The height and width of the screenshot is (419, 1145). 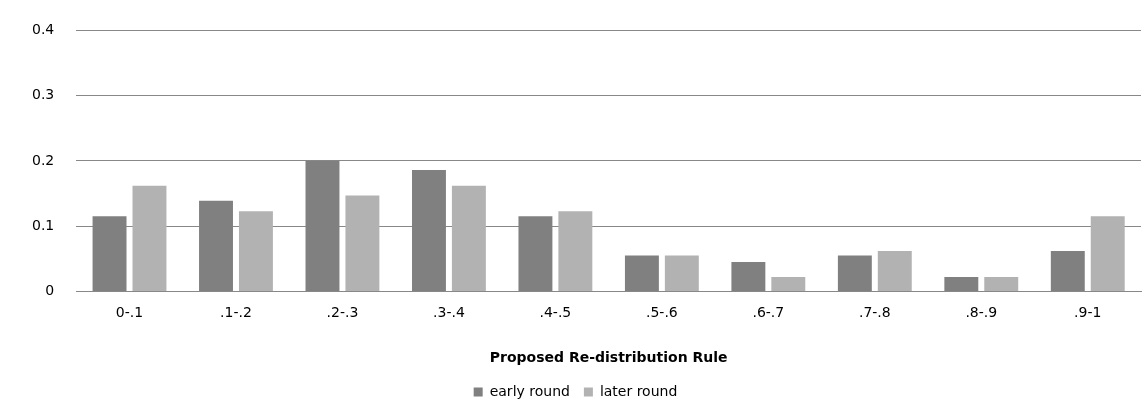 I want to click on y-tick-label: 0, so click(x=50, y=290).